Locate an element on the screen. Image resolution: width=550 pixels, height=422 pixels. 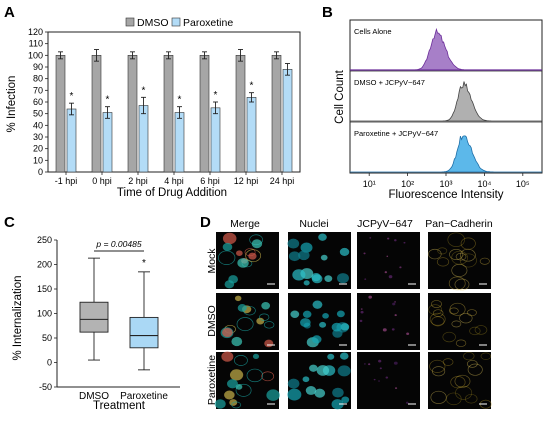
a-xtick-label: 24 hpi is located at coordinates (282, 181).